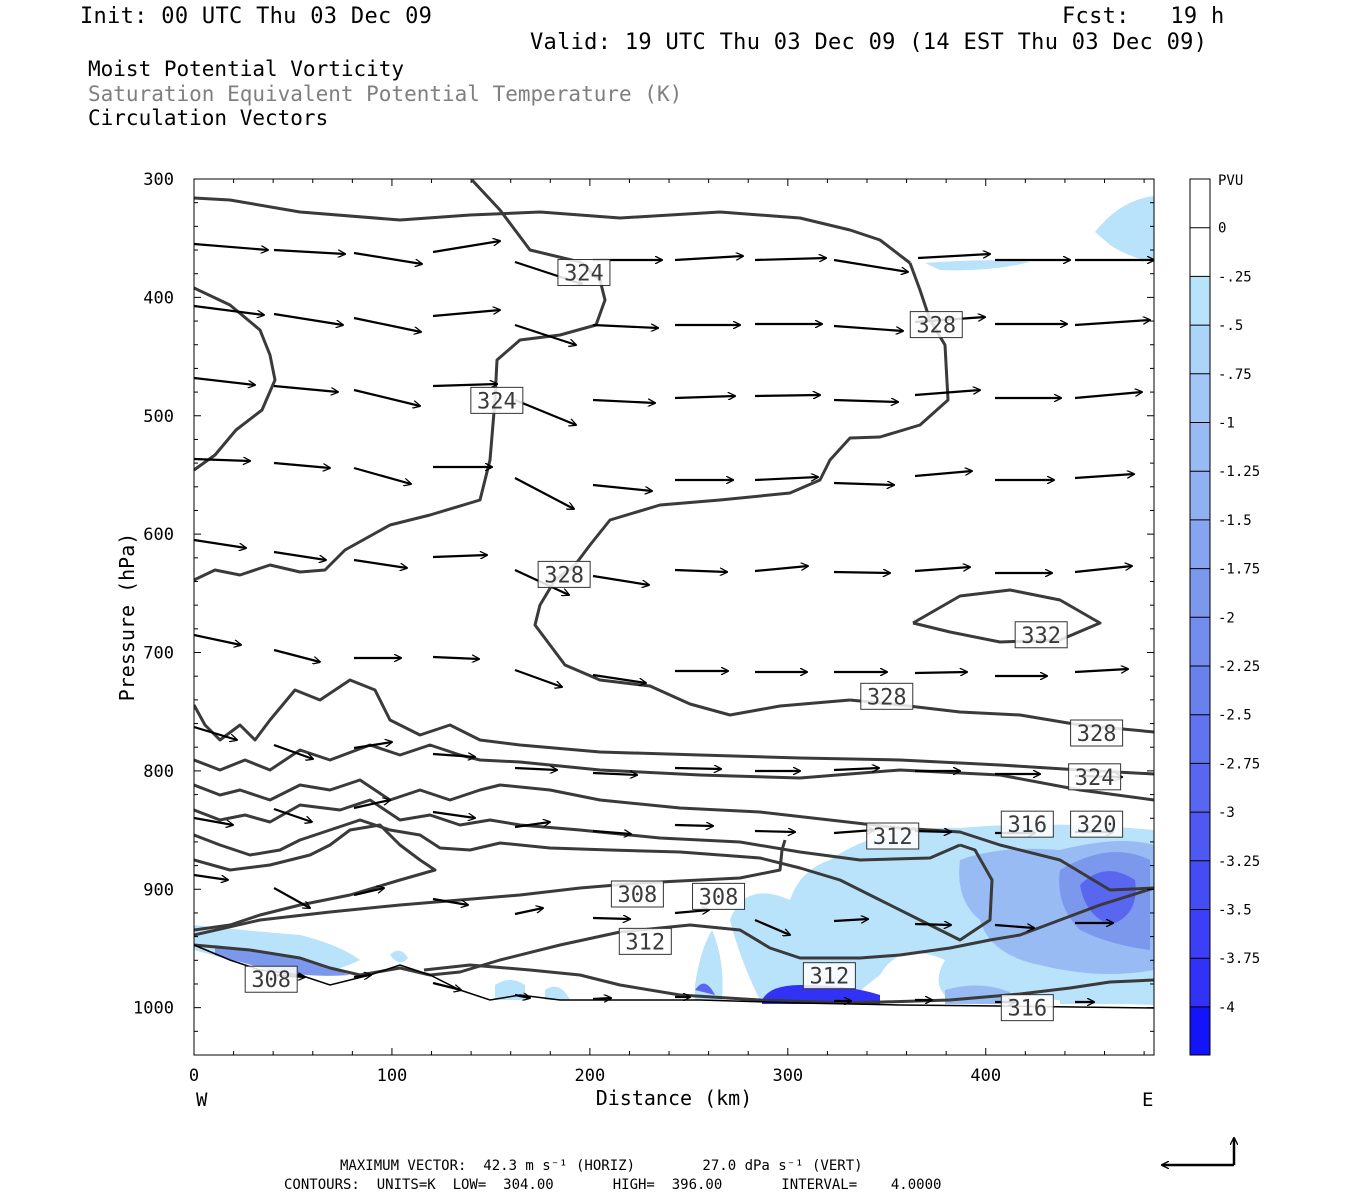 This screenshot has height=1200, width=1350. Describe the element at coordinates (158, 298) in the screenshot. I see `y-tick-label: 400` at that location.